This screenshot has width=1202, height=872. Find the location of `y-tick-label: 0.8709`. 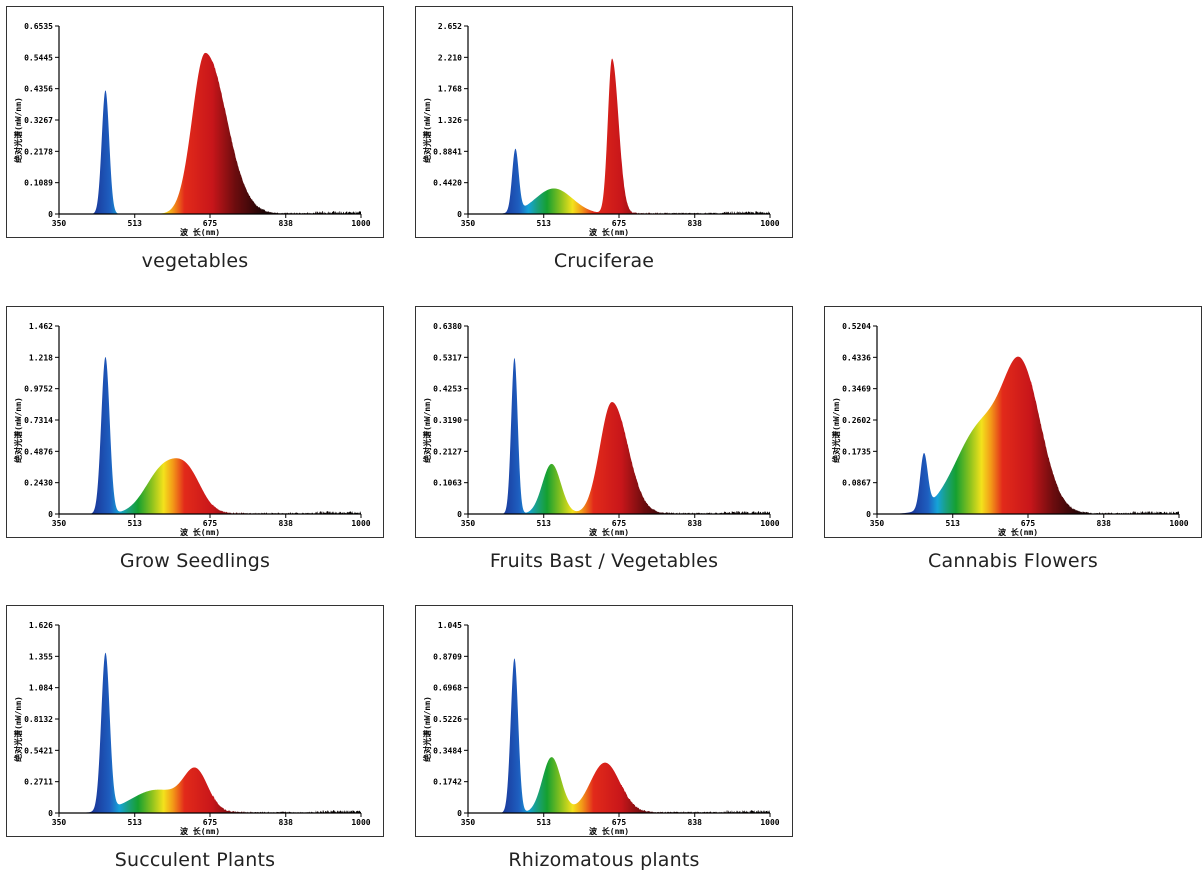

y-tick-label: 0.8709 is located at coordinates (447, 656).